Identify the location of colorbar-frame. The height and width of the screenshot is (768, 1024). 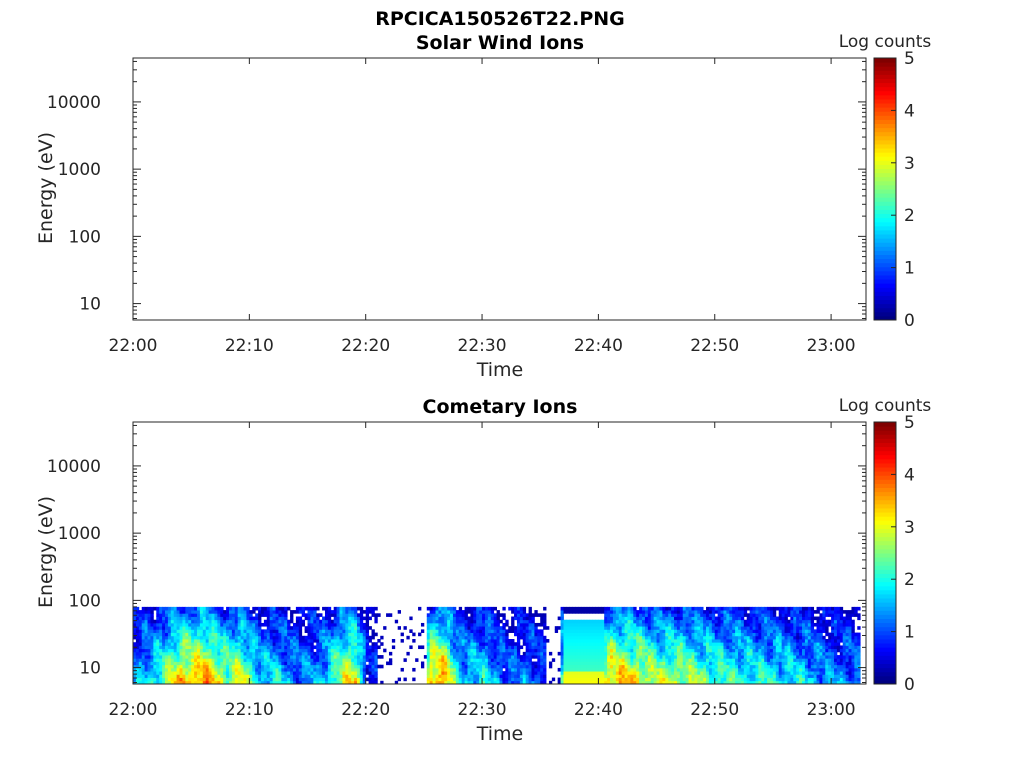
(885, 189).